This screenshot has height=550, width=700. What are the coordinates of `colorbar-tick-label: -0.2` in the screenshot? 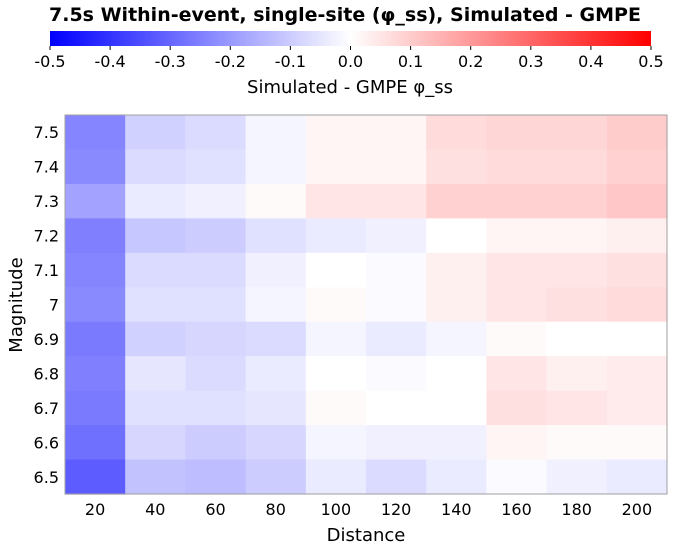 It's located at (230, 61).